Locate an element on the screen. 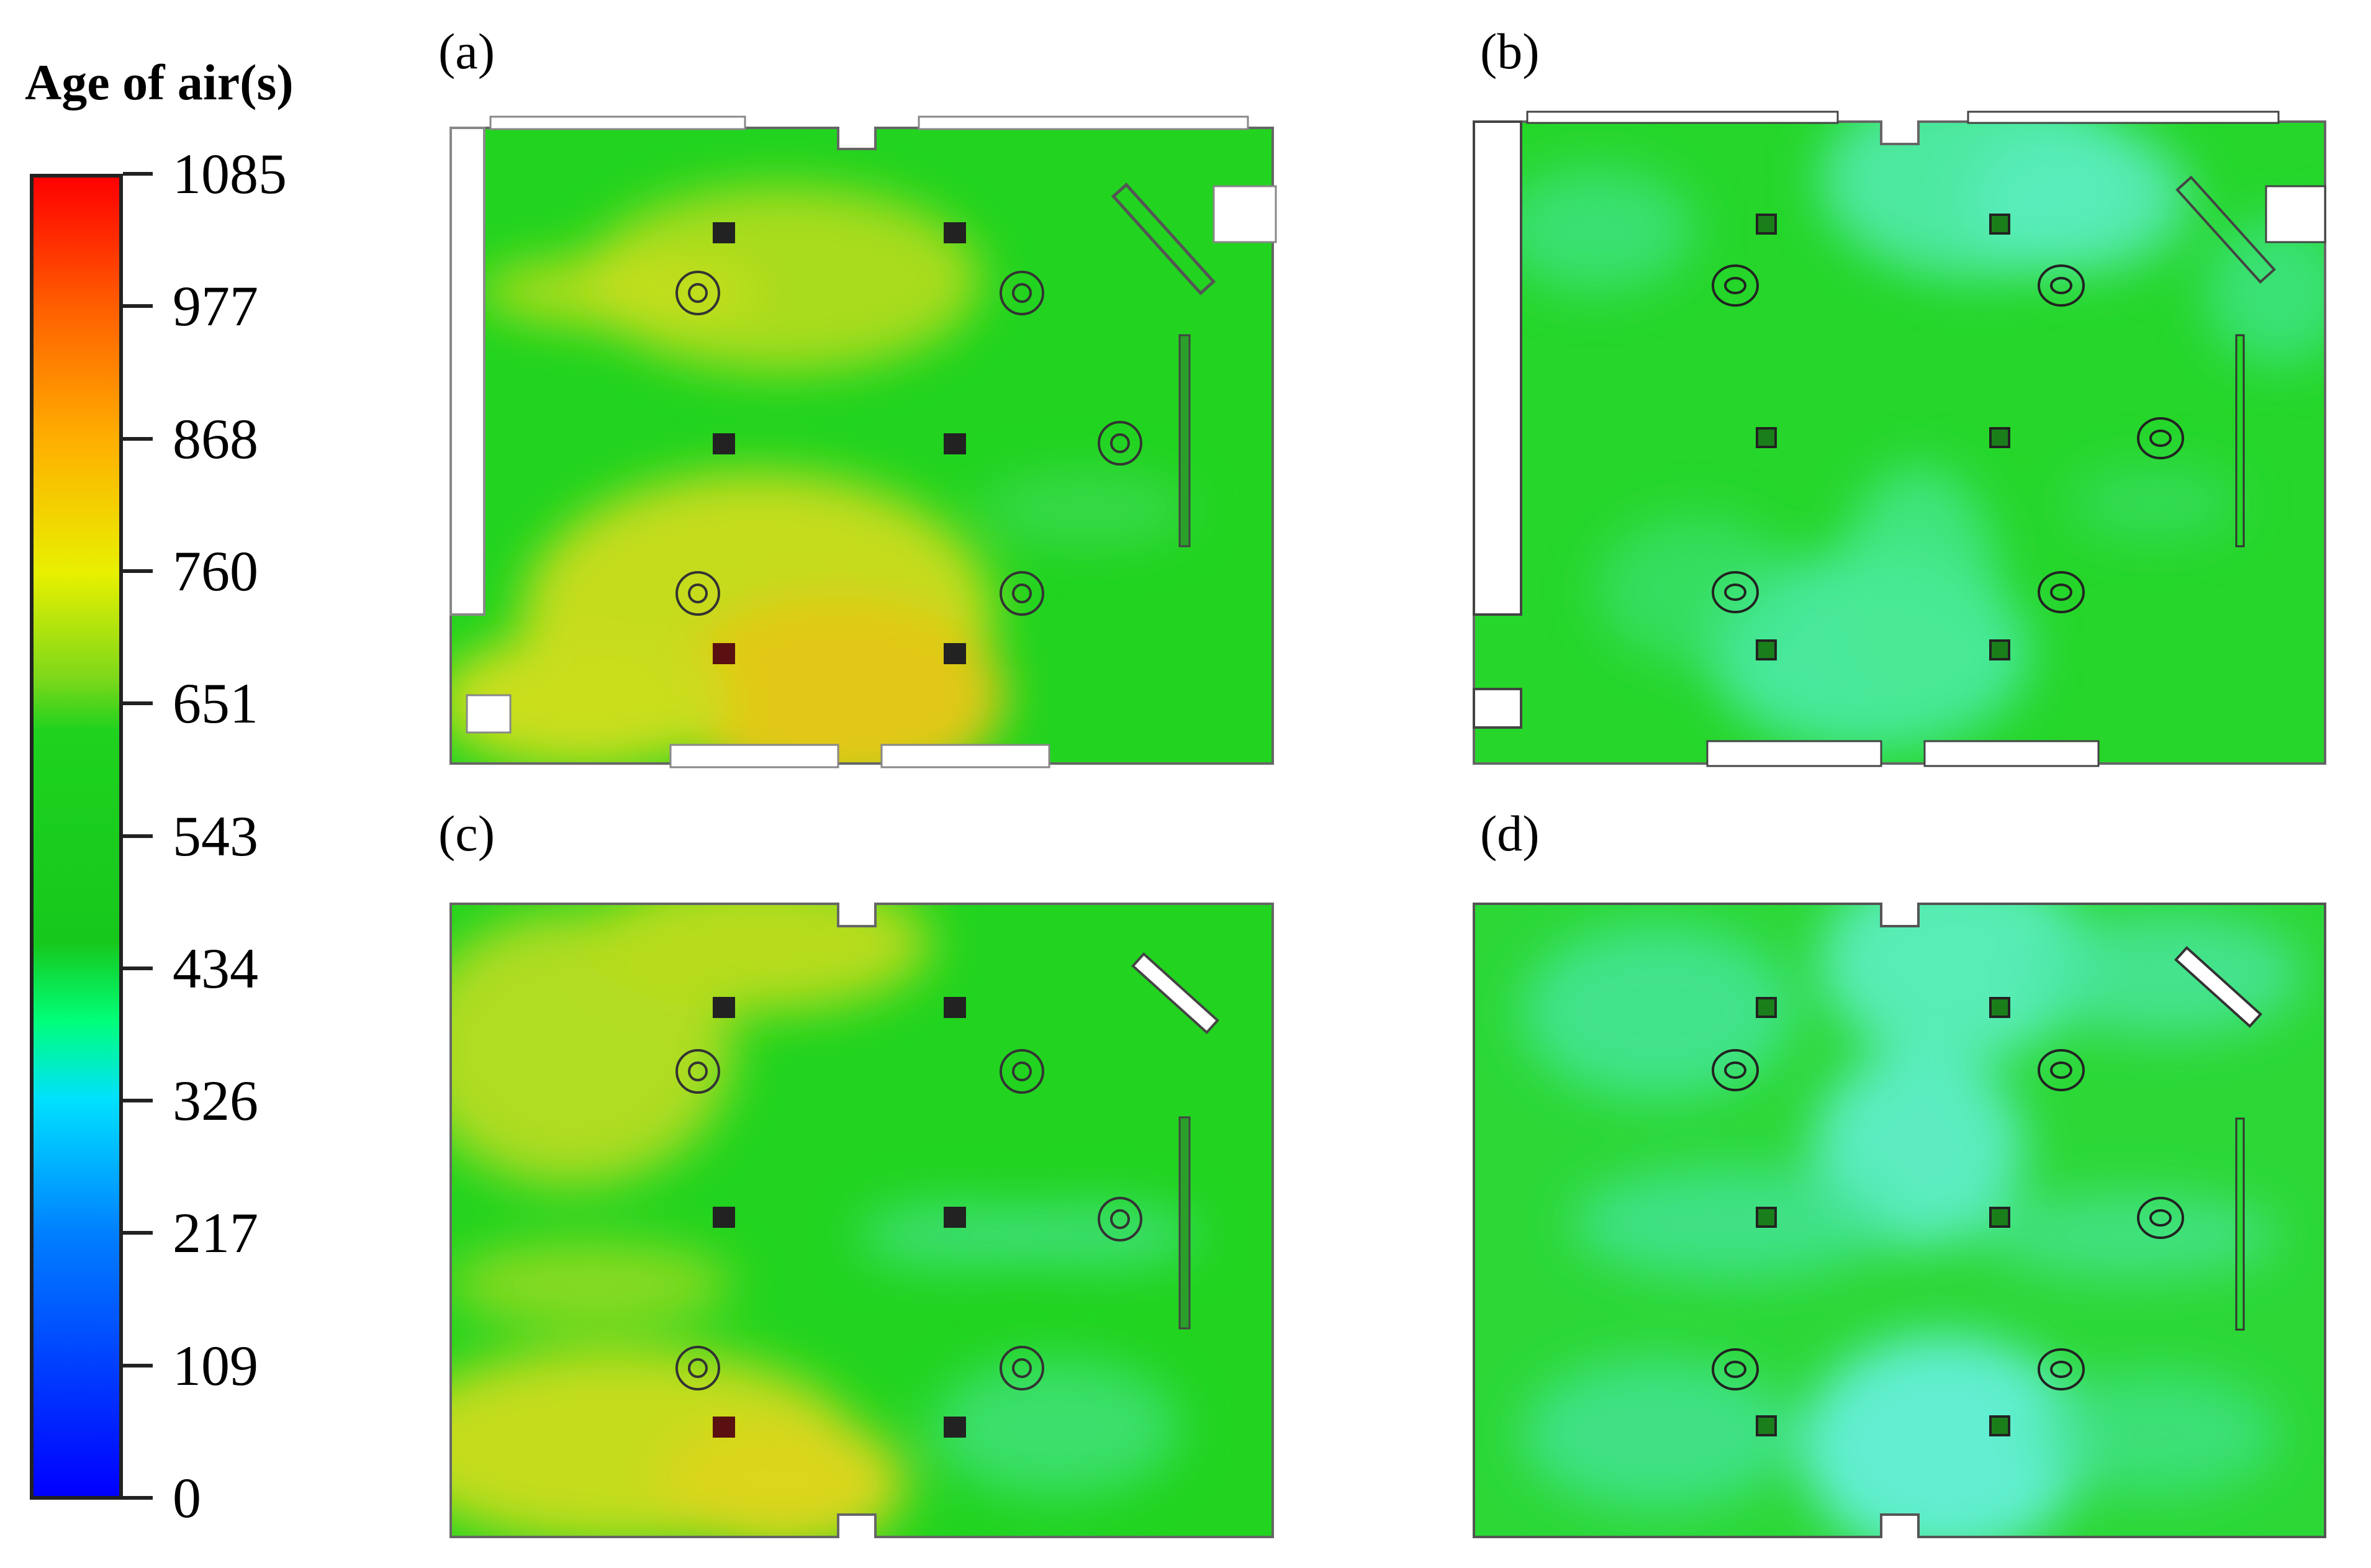 The width and height of the screenshot is (2371, 1568). inlet-markers-c is located at coordinates (840, 1217).